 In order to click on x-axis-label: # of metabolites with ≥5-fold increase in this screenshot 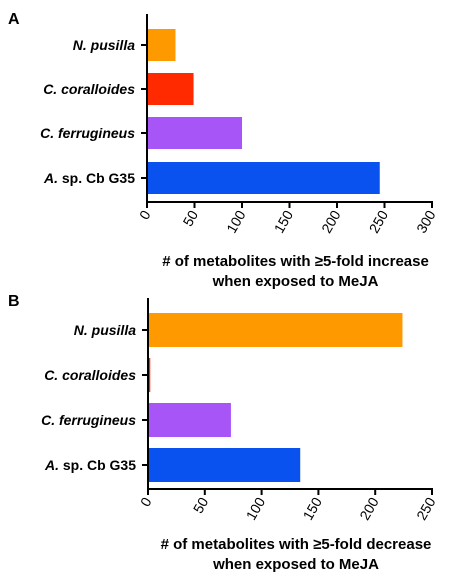, I will do `click(295, 261)`.